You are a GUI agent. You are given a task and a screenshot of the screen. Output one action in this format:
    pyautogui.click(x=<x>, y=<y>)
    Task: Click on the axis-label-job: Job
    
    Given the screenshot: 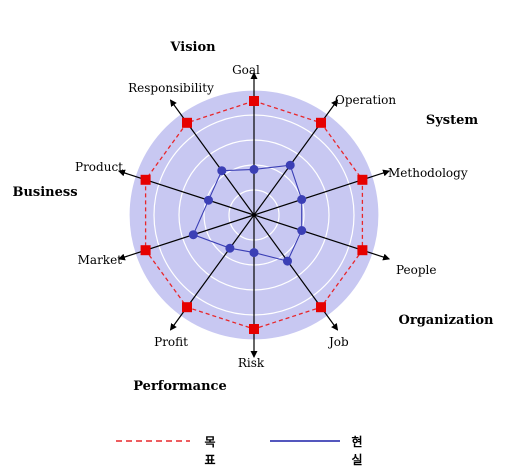 What is the action you would take?
    pyautogui.click(x=338, y=342)
    